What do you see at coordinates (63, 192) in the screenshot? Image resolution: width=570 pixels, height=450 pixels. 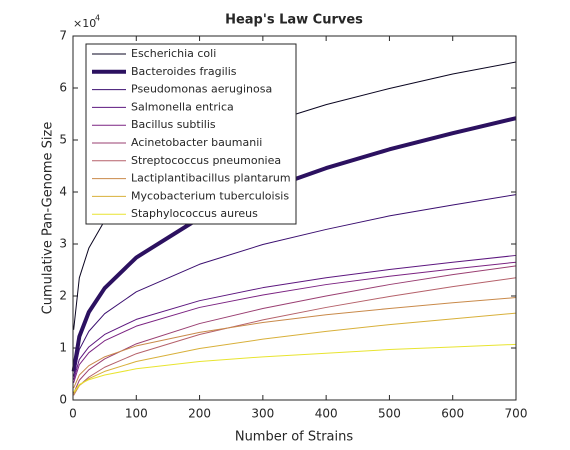 I see `y-tick-label: 4` at bounding box center [63, 192].